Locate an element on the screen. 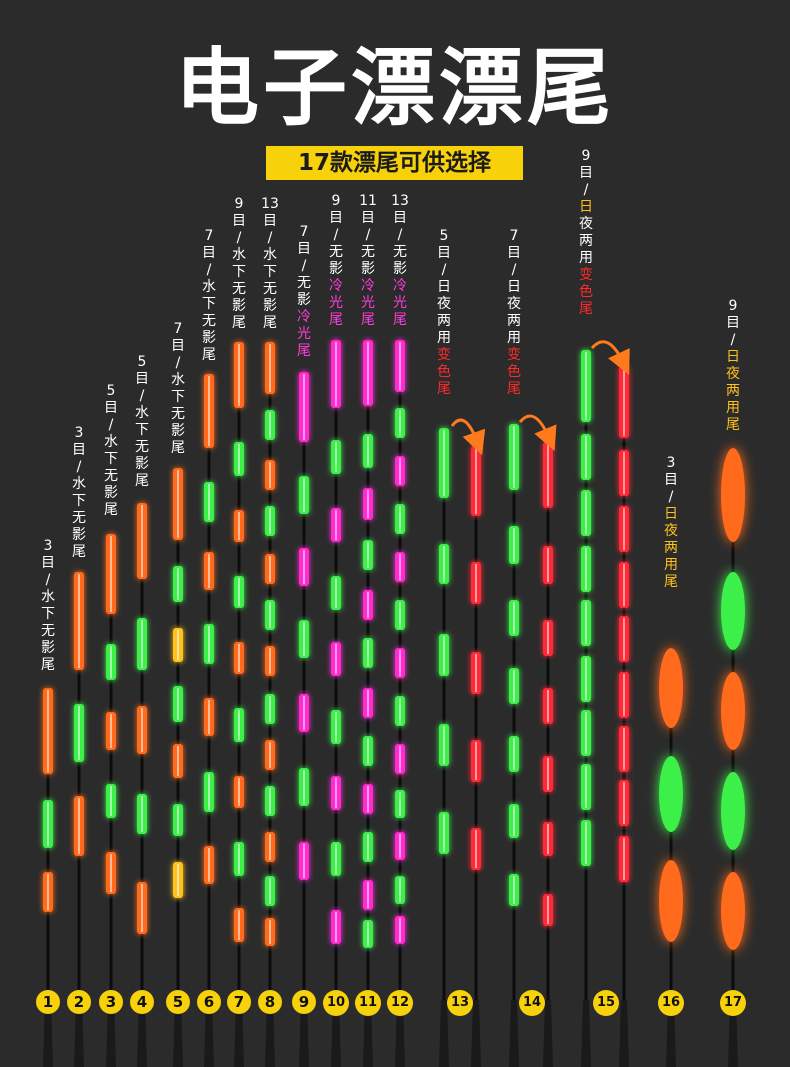 The image size is (790, 1067). label-char: 日 is located at coordinates (733, 357).